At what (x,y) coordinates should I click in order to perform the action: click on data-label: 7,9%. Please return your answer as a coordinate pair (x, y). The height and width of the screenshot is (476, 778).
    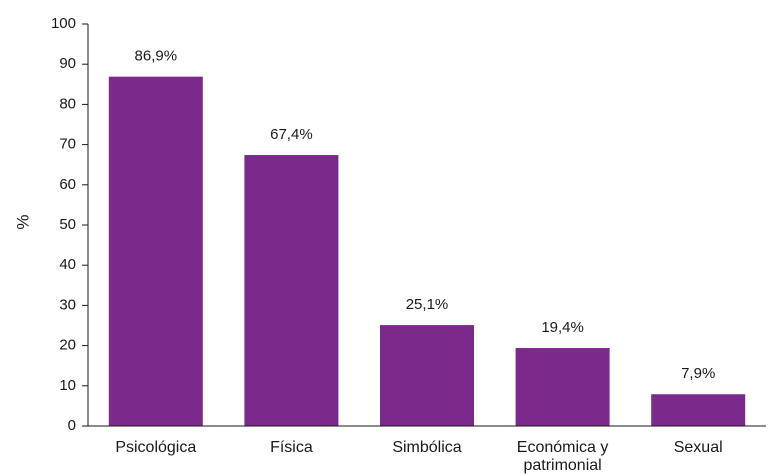
    Looking at the image, I should click on (698, 373).